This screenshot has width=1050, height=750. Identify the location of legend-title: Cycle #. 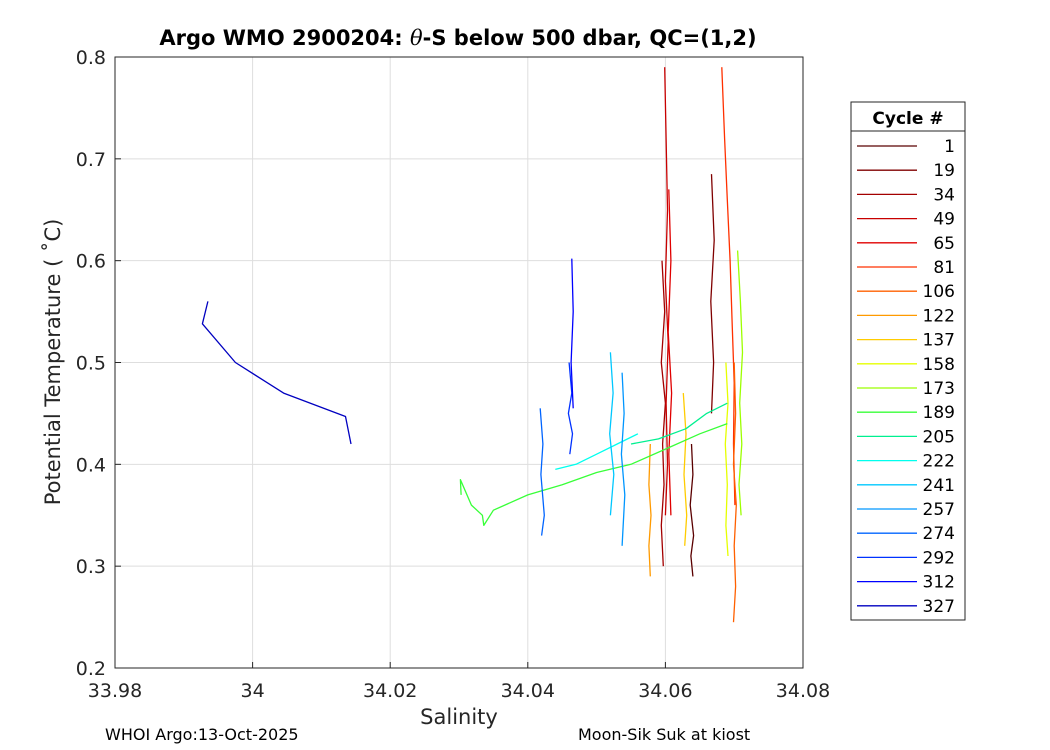
(907, 119).